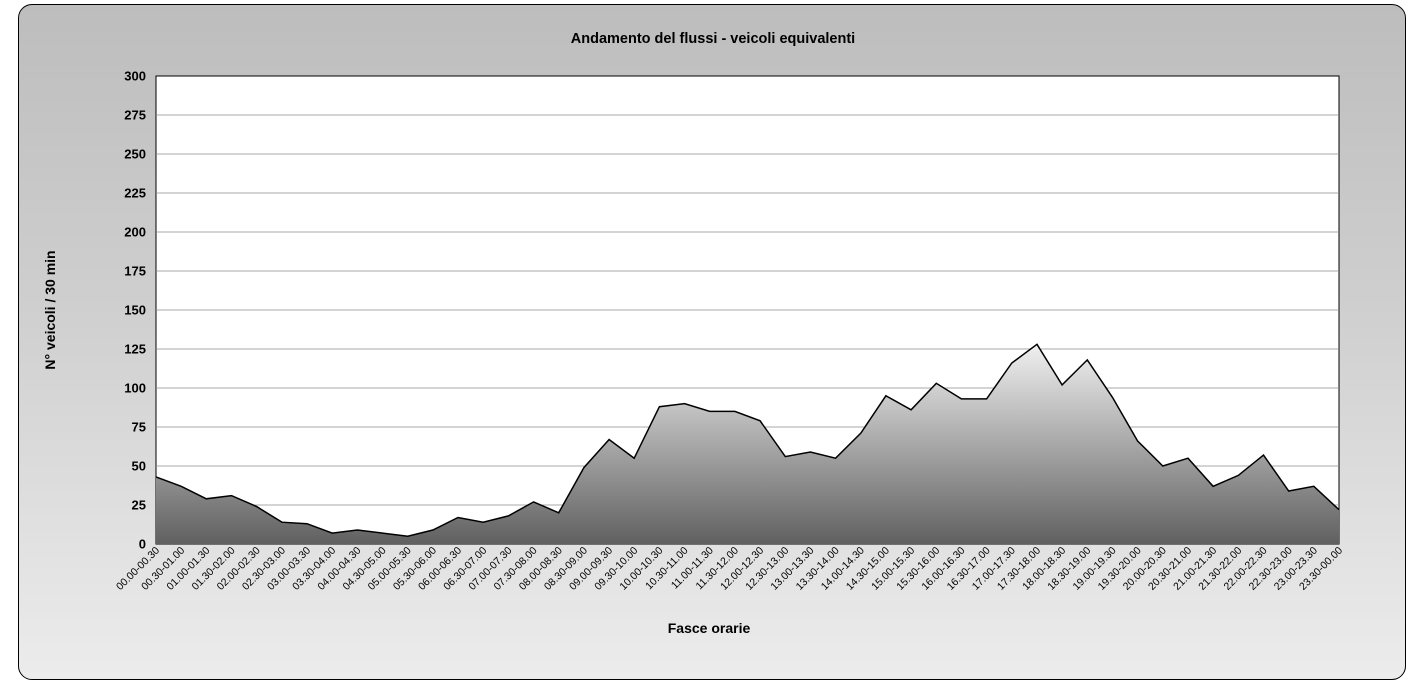 This screenshot has width=1418, height=684. I want to click on y-tick-label: 100, so click(135, 388).